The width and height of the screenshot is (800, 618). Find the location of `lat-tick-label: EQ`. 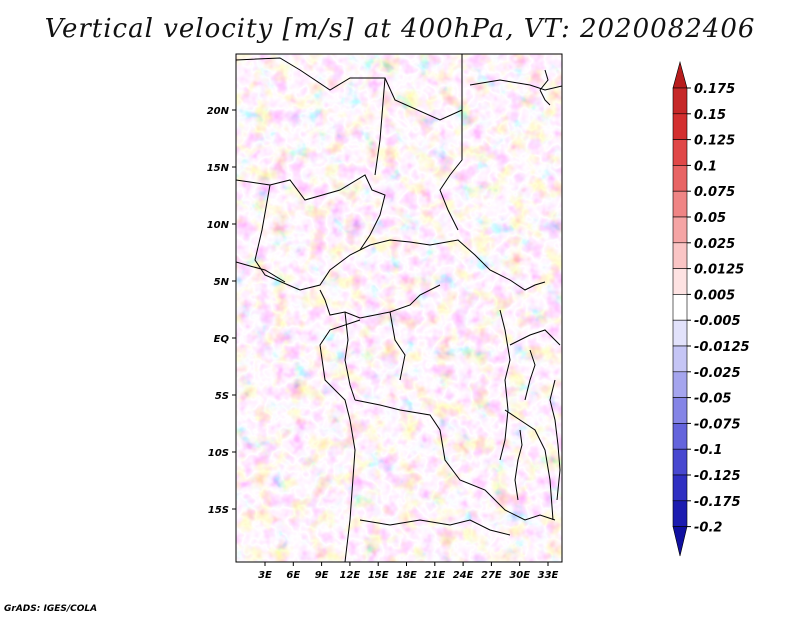

lat-tick-label: EQ is located at coordinates (222, 339).